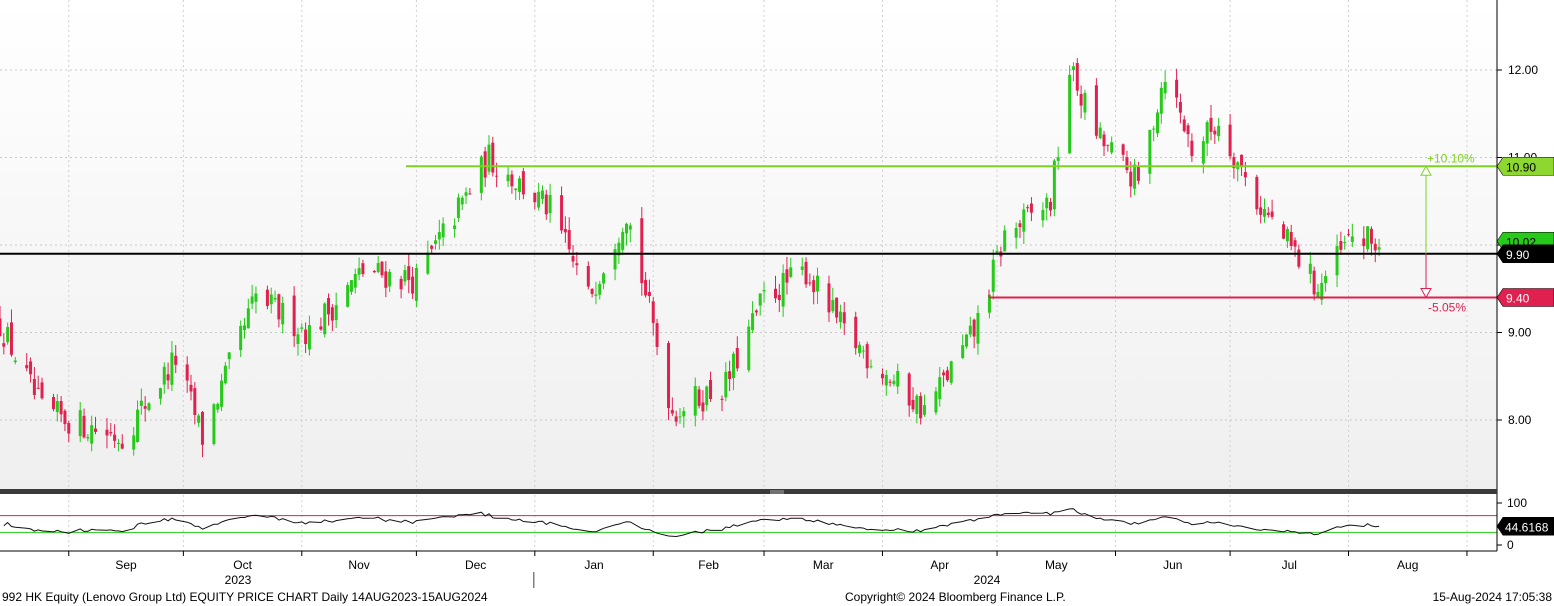  Describe the element at coordinates (358, 565) in the screenshot. I see `month-label: Nov` at that location.